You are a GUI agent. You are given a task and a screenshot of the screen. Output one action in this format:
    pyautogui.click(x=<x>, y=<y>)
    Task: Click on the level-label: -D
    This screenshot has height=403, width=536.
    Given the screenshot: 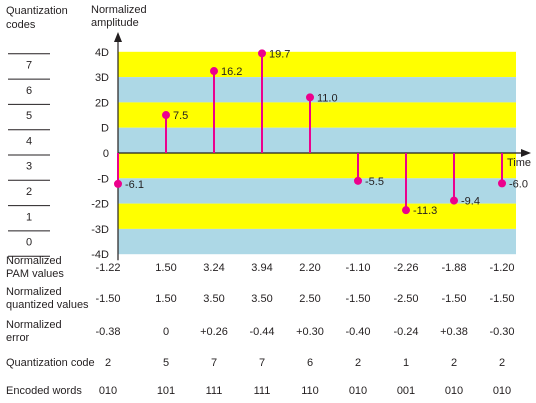 What is the action you would take?
    pyautogui.click(x=103, y=179)
    